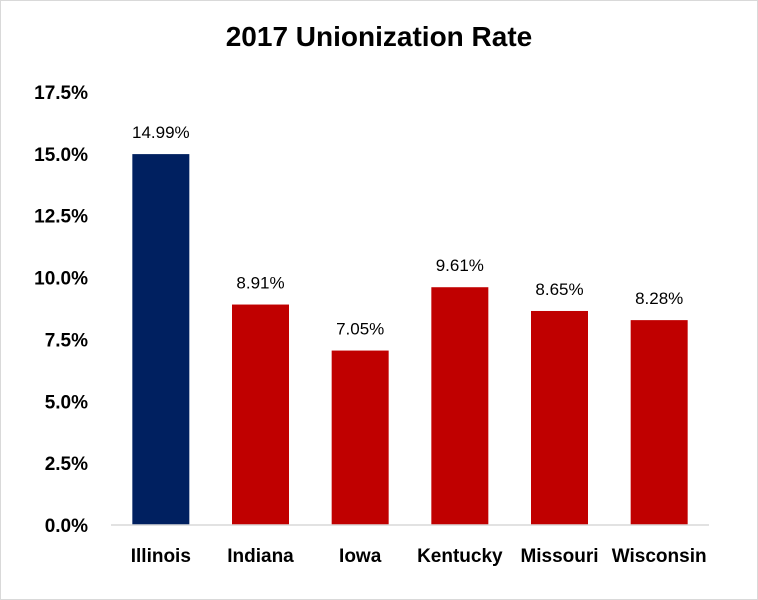  What do you see at coordinates (460, 265) in the screenshot?
I see `data-label: 9.61%` at bounding box center [460, 265].